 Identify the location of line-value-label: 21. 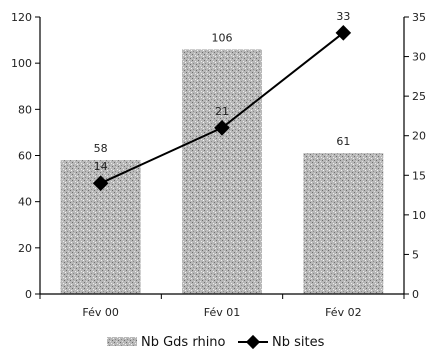
(222, 111).